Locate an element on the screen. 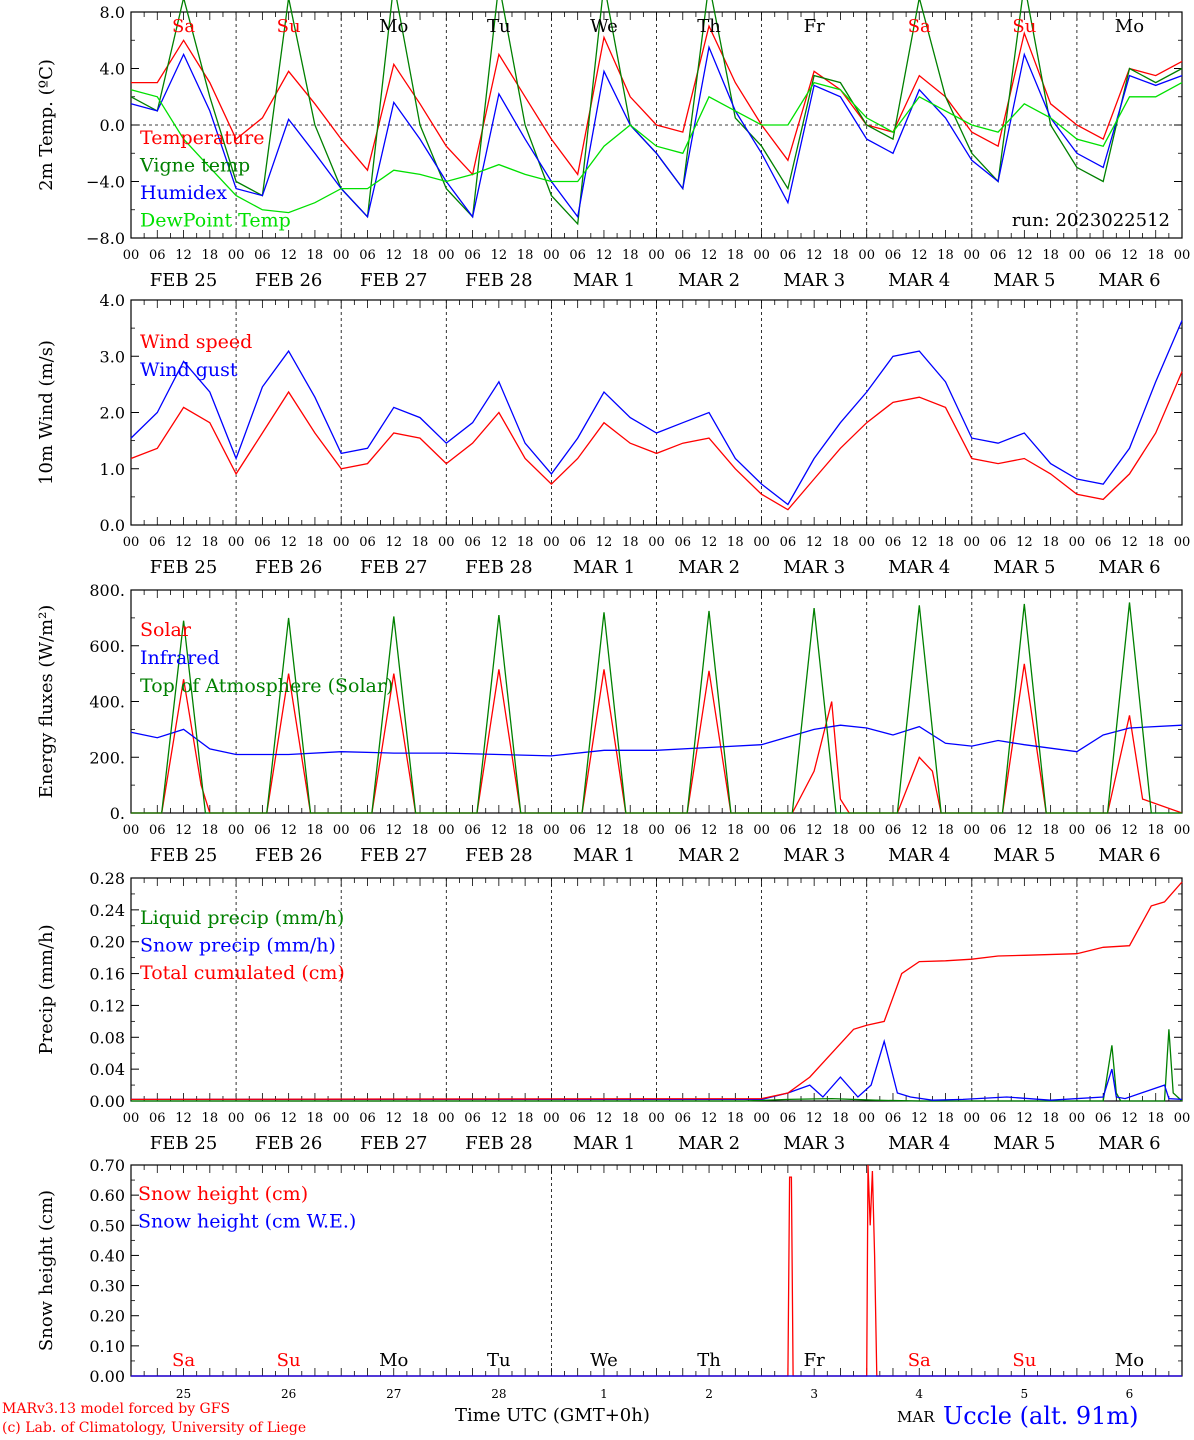 The width and height of the screenshot is (1194, 1440). y-tick-label: −4.0 is located at coordinates (105, 182).